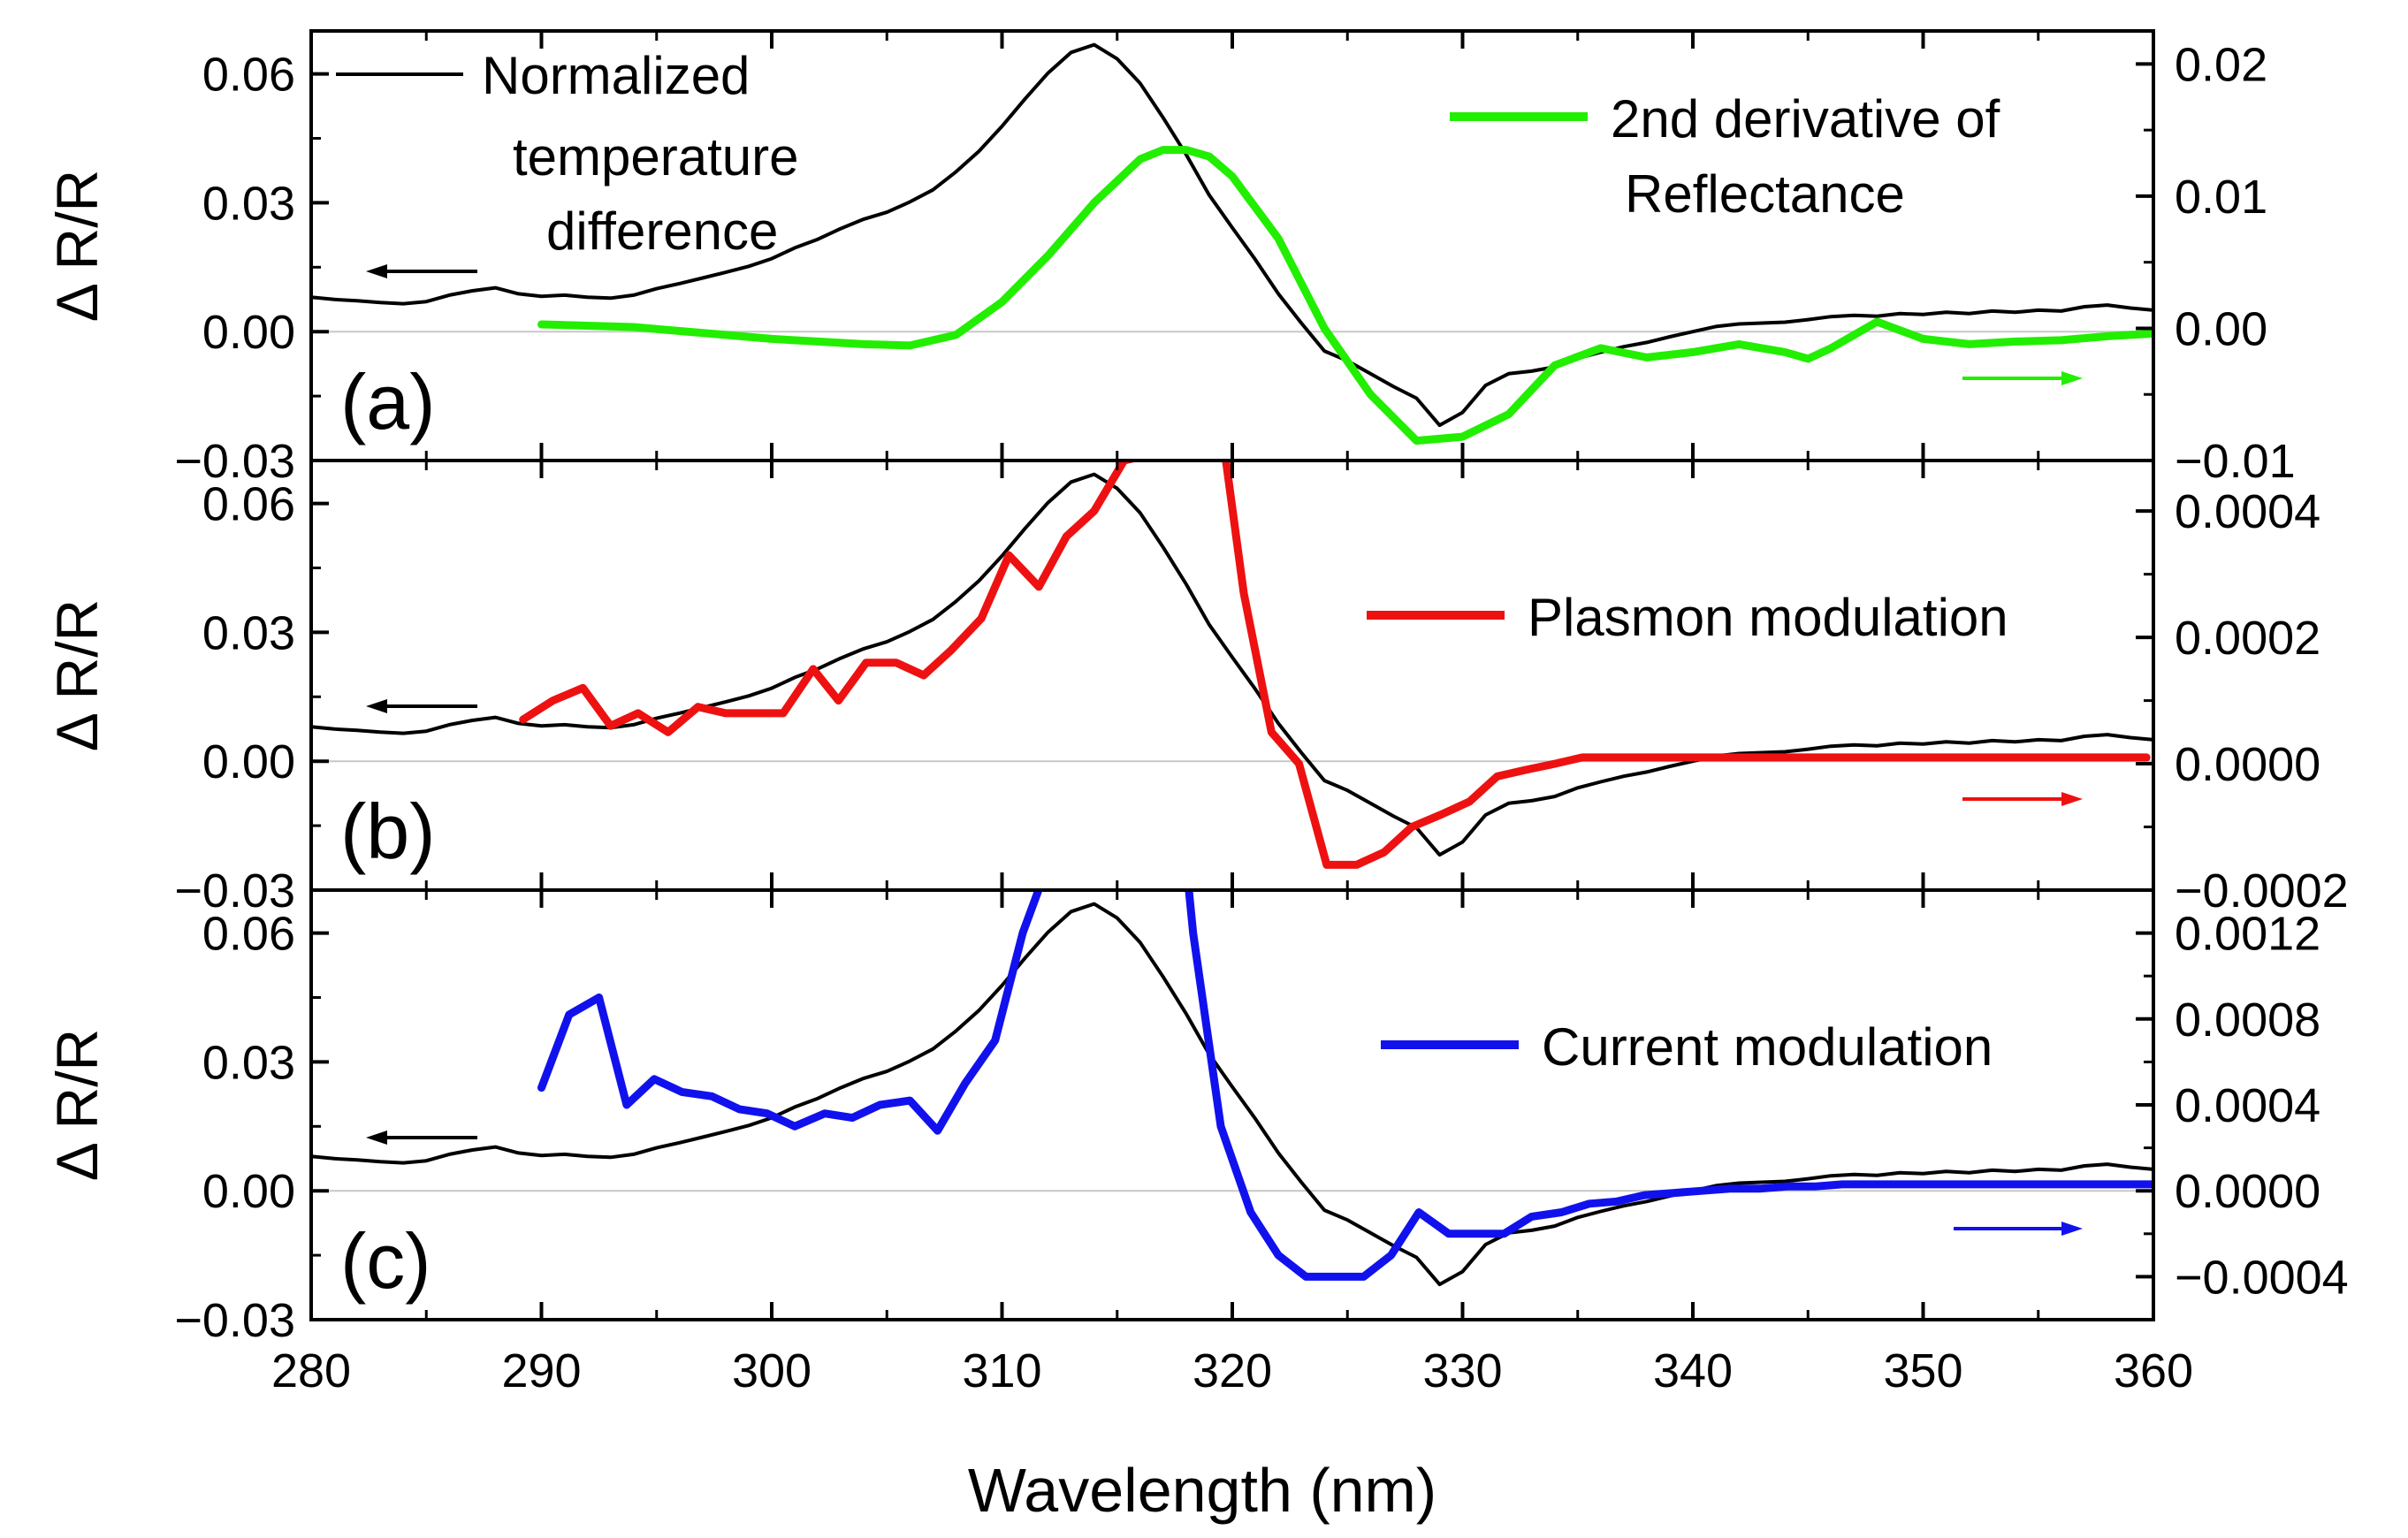  What do you see at coordinates (77, 1105) in the screenshot?
I see `panel-c-y-axis-title: Δ R/R` at bounding box center [77, 1105].